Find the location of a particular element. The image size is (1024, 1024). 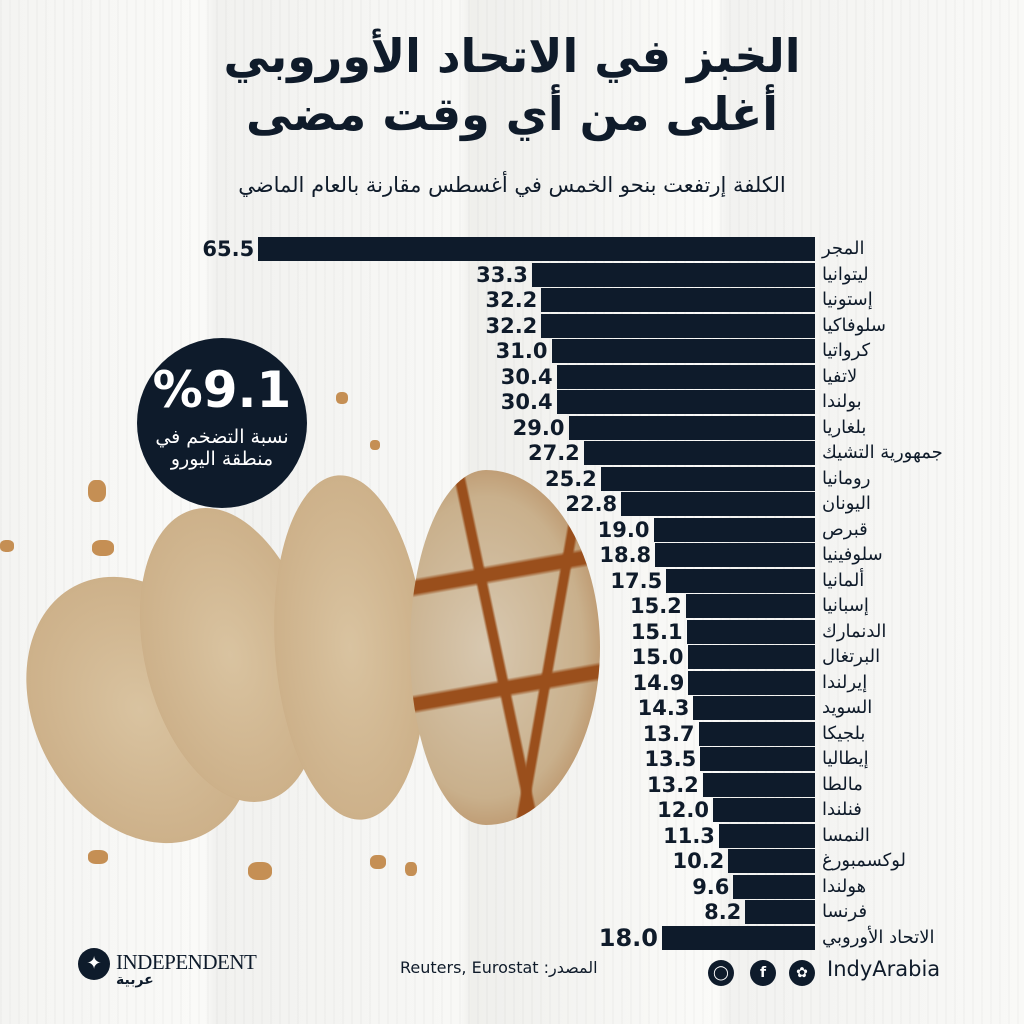

bar-row: 31.0 كرواتيا is located at coordinates (512, 351).